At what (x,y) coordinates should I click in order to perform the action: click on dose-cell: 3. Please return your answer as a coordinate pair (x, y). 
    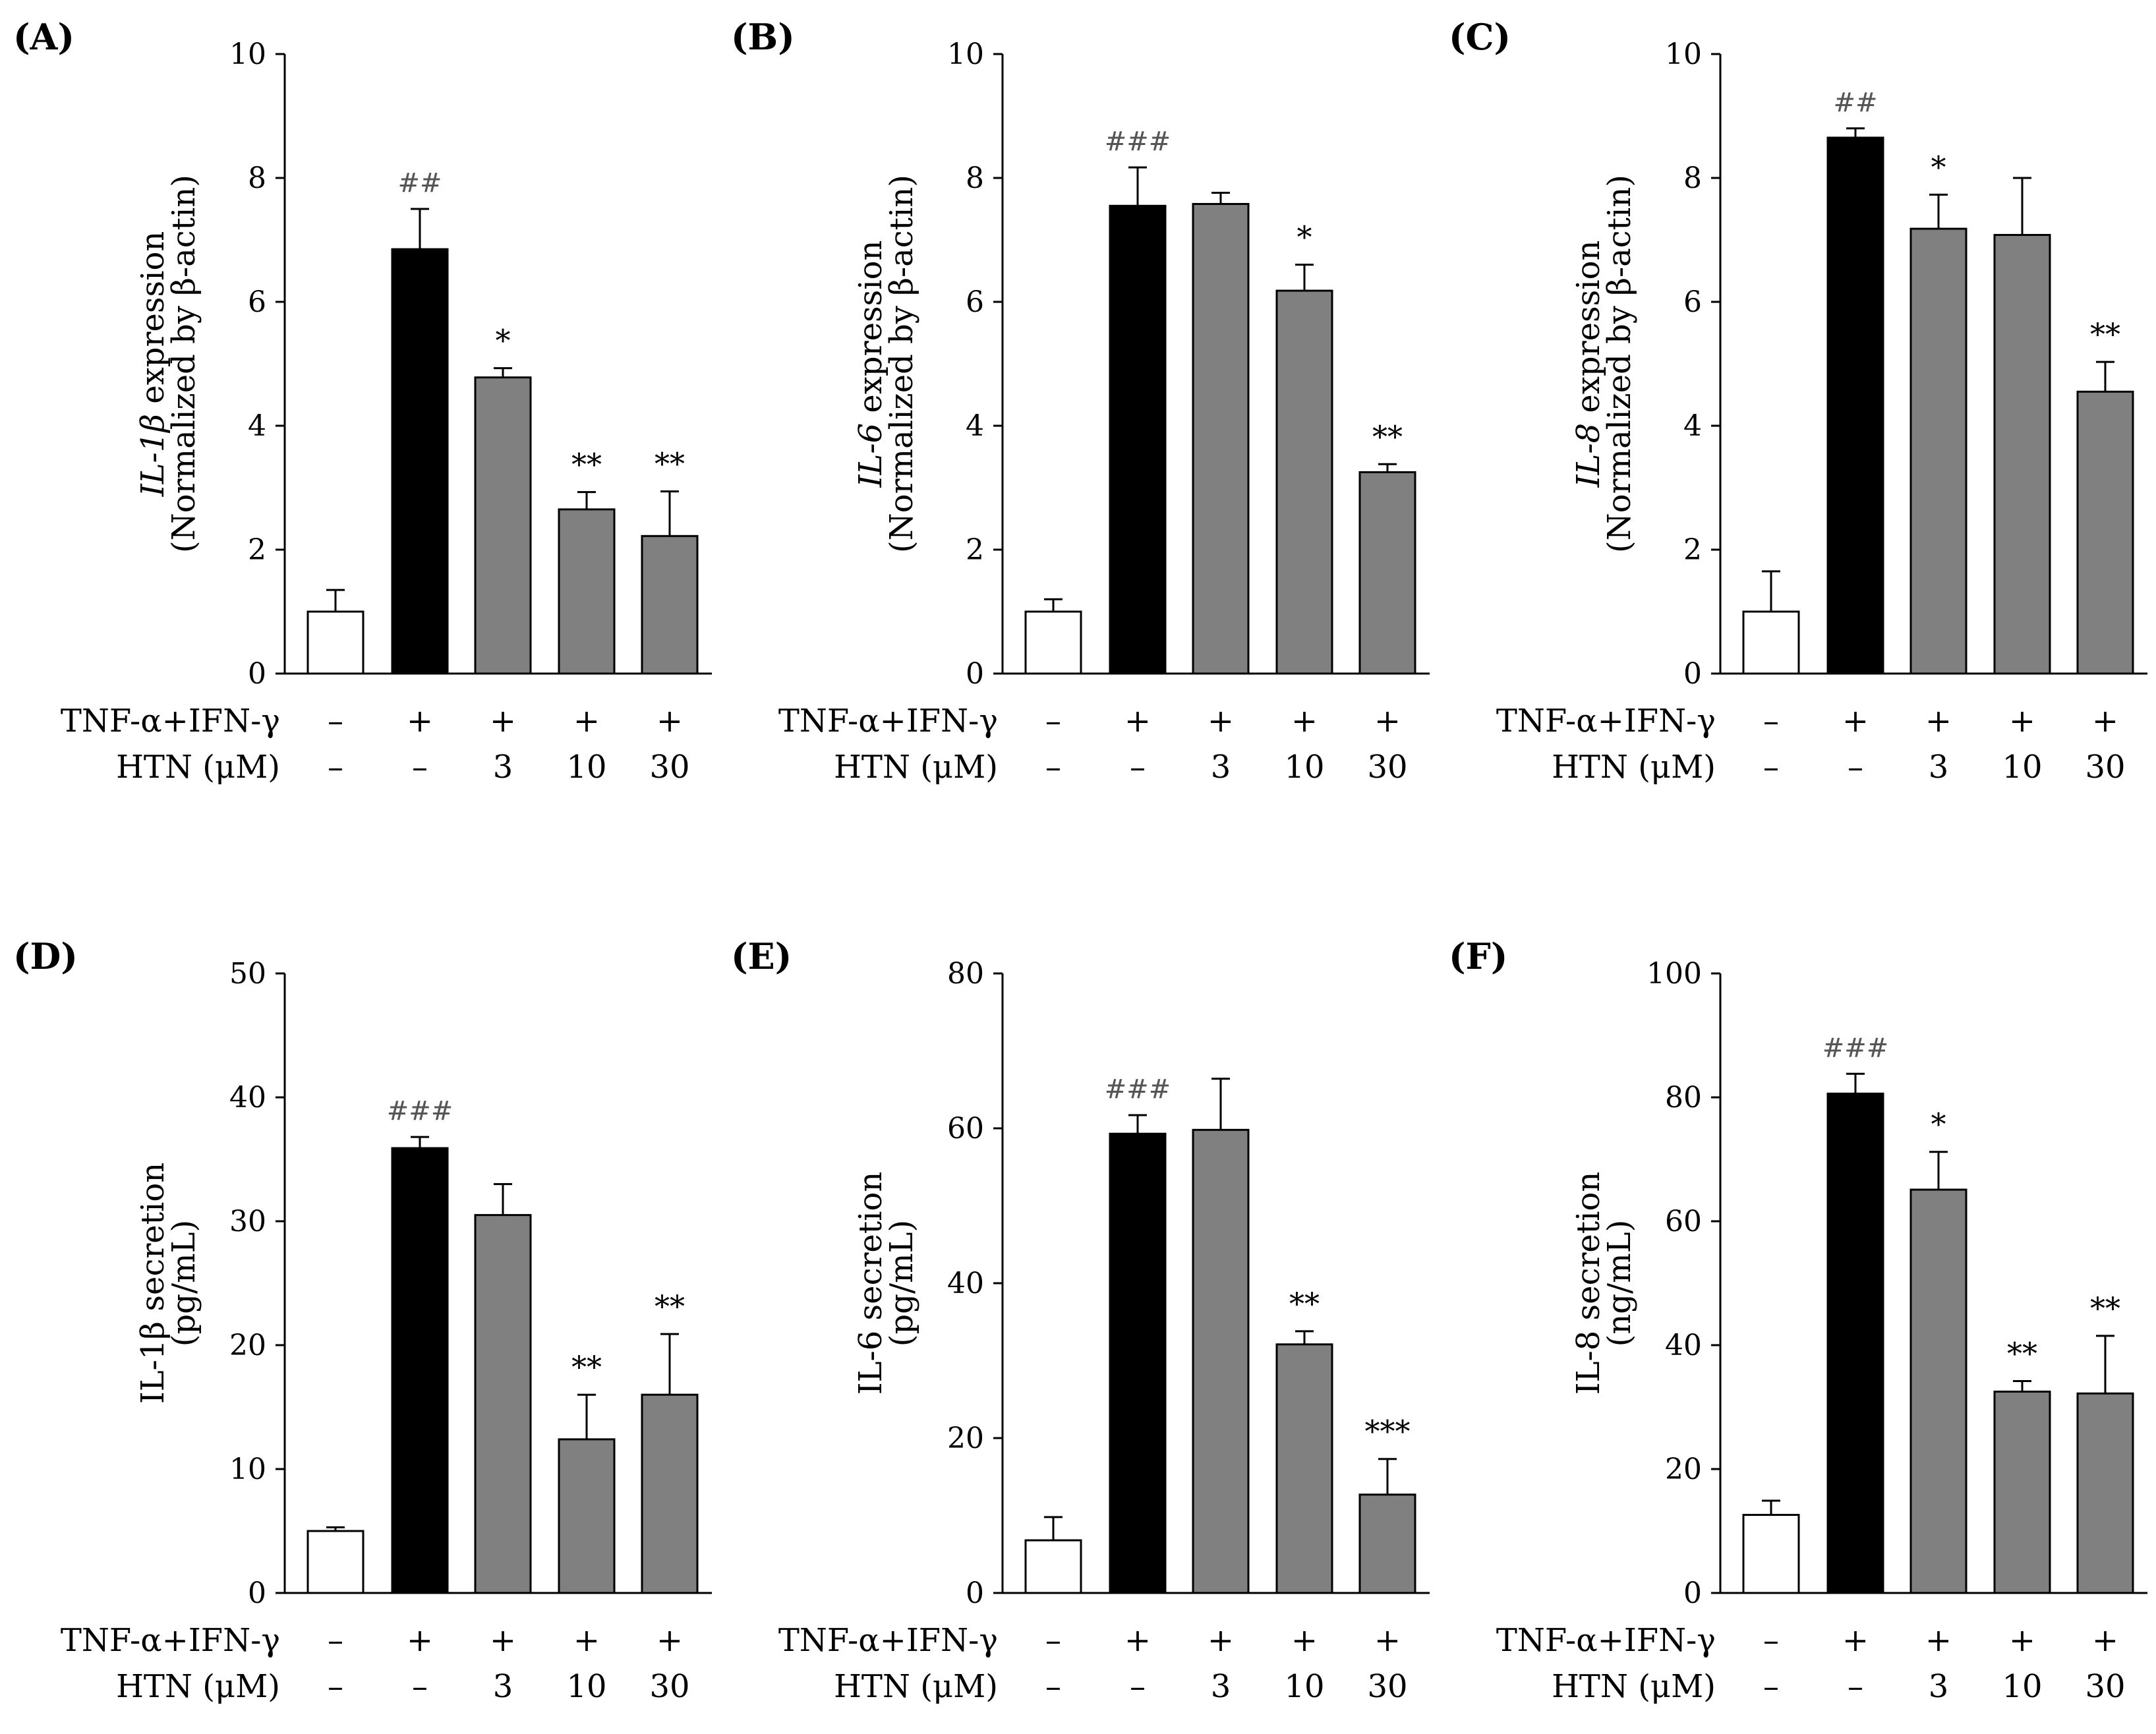
    Looking at the image, I should click on (1939, 1687).